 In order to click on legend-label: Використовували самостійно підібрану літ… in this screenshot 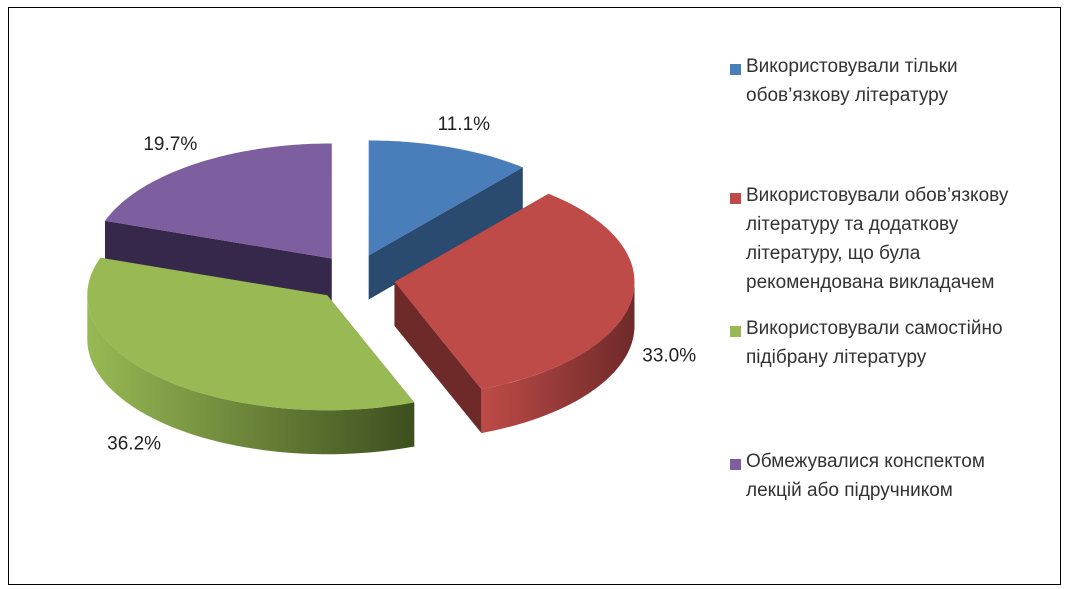, I will do `click(874, 343)`.